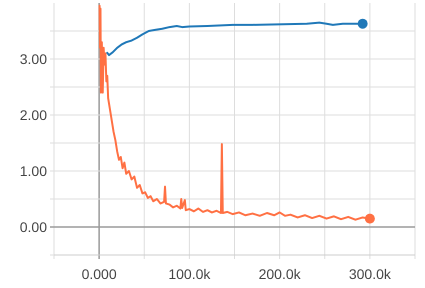  Describe the element at coordinates (34, 114) in the screenshot. I see `y-tick-label: 2.00` at that location.